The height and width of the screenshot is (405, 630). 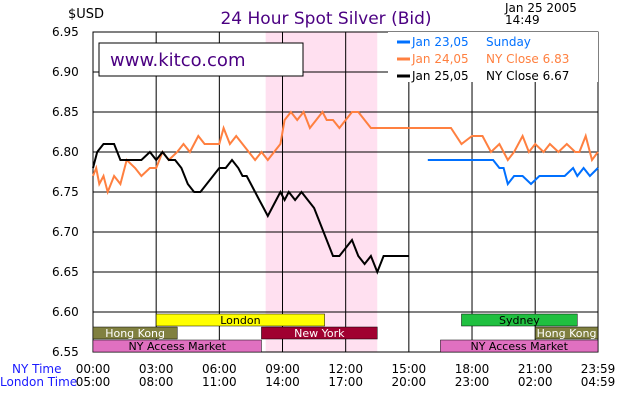 What do you see at coordinates (156, 369) in the screenshot?
I see `x-tick-label-ny: 03:00` at bounding box center [156, 369].